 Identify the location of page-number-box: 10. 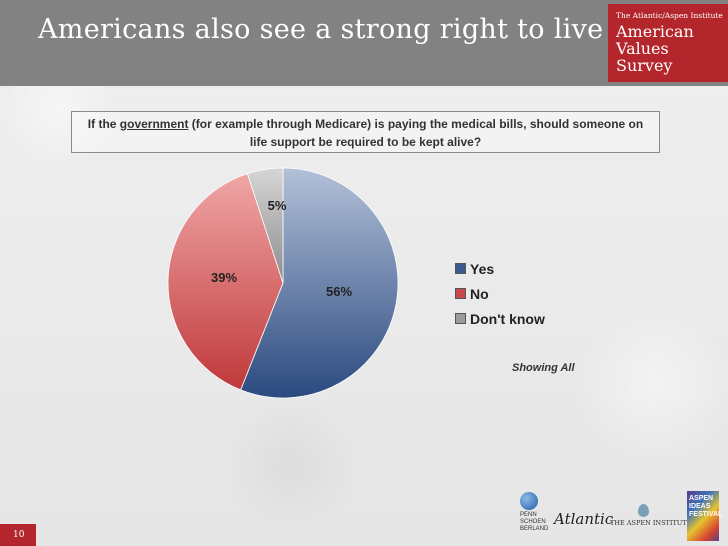
(18, 535).